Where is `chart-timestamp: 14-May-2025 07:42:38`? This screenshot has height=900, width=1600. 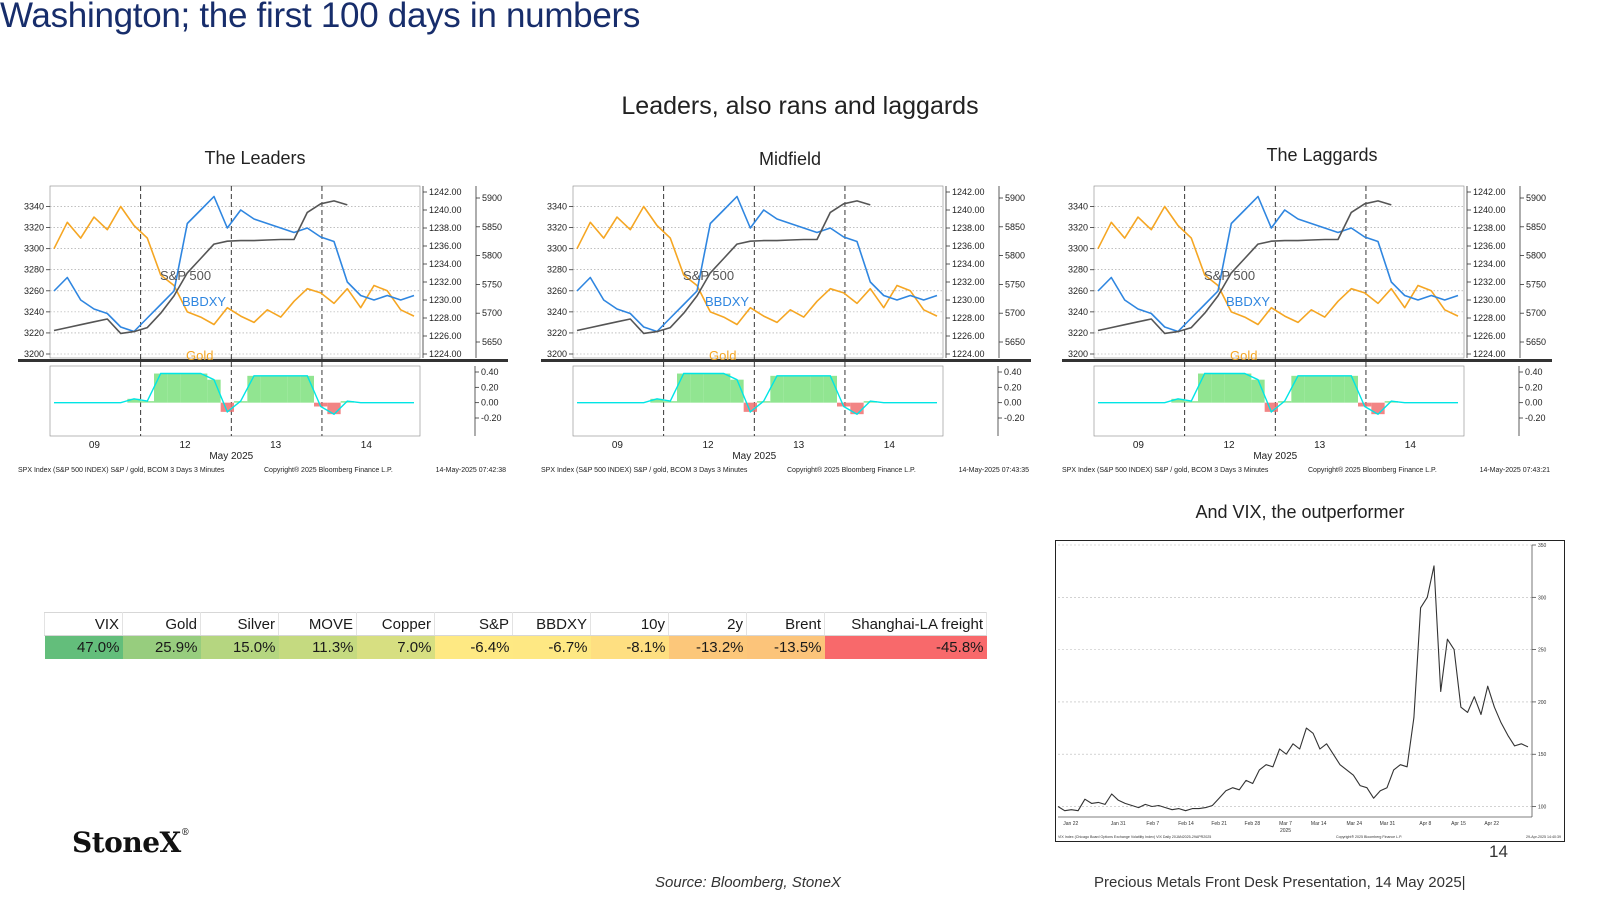
chart-timestamp: 14-May-2025 07:42:38 is located at coordinates (471, 470).